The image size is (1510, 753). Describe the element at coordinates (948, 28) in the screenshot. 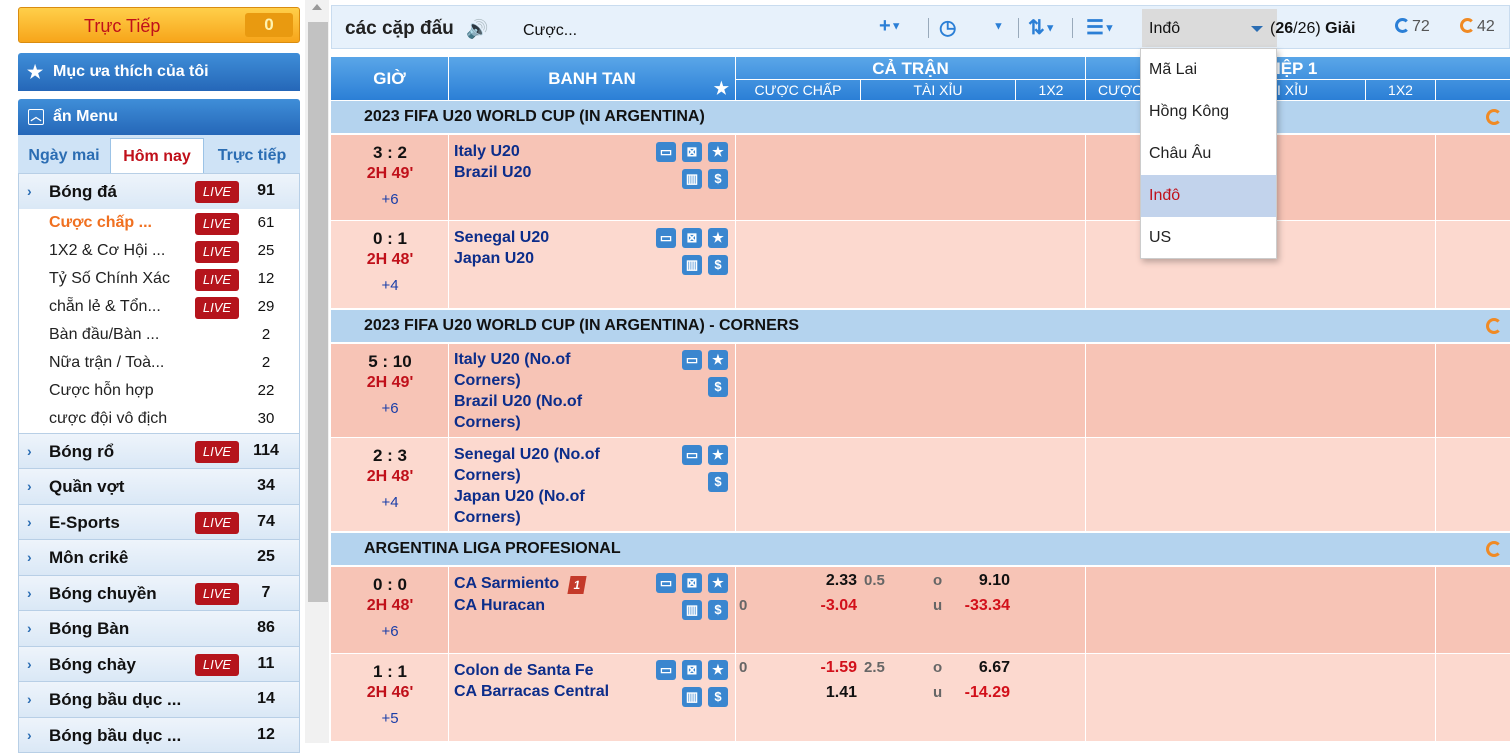

I see `clock-icon: ◷` at that location.